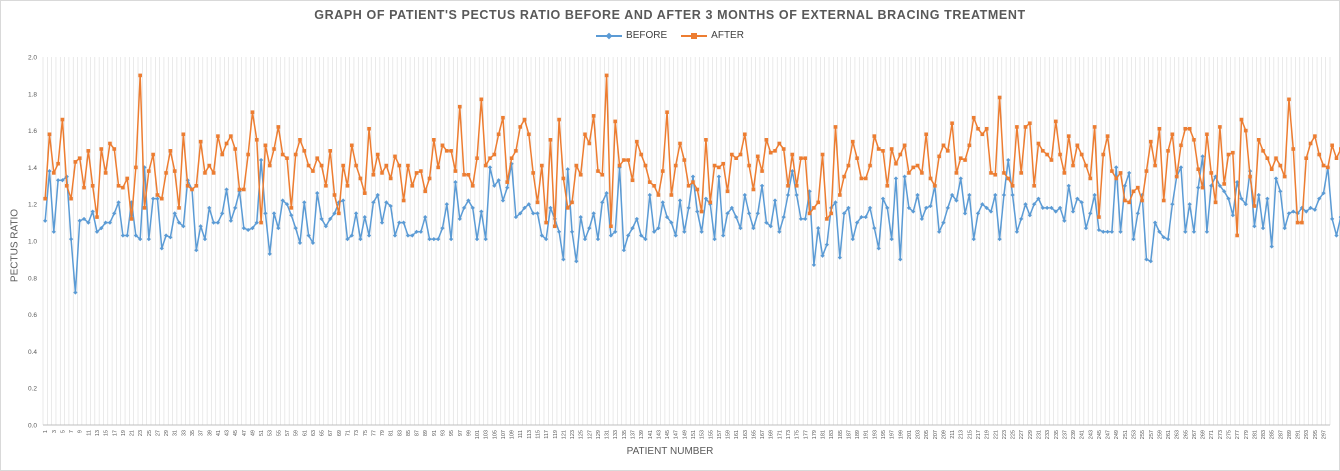 This screenshot has width=1340, height=471. Describe the element at coordinates (63, 431) in the screenshot. I see `x-tick-label: 5` at that location.